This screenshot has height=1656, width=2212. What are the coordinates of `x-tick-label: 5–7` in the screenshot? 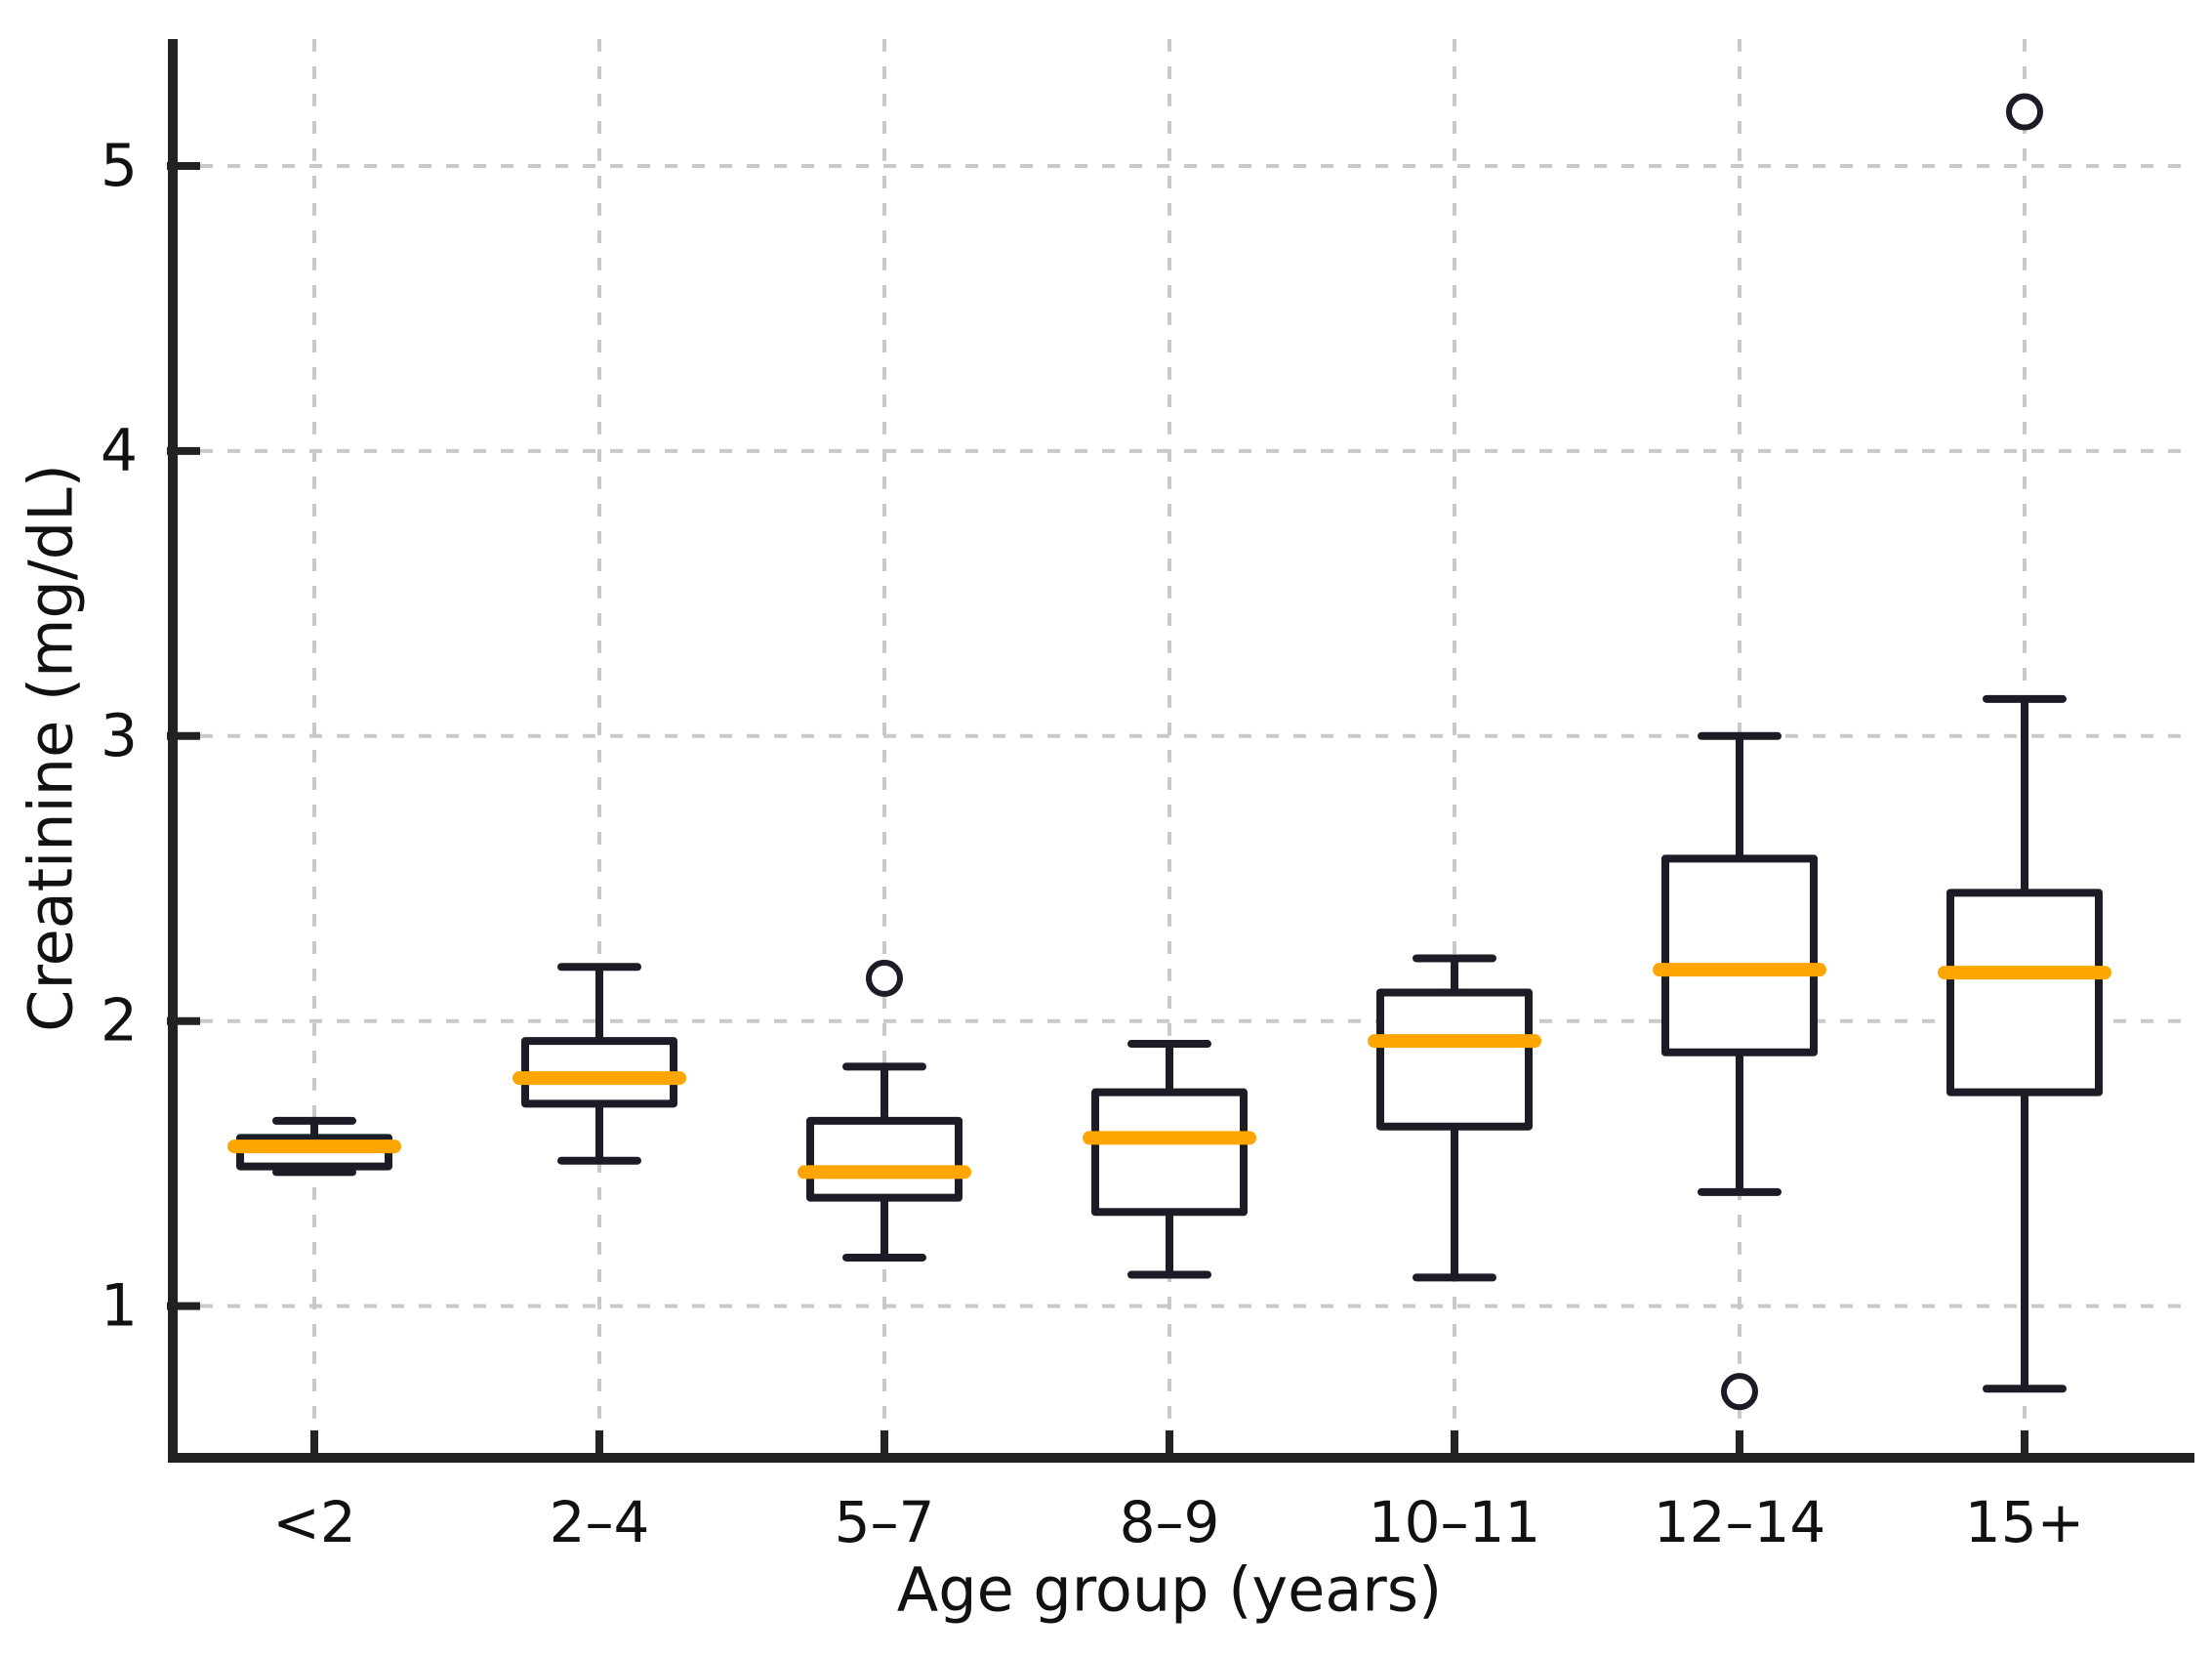 It's located at (885, 1522).